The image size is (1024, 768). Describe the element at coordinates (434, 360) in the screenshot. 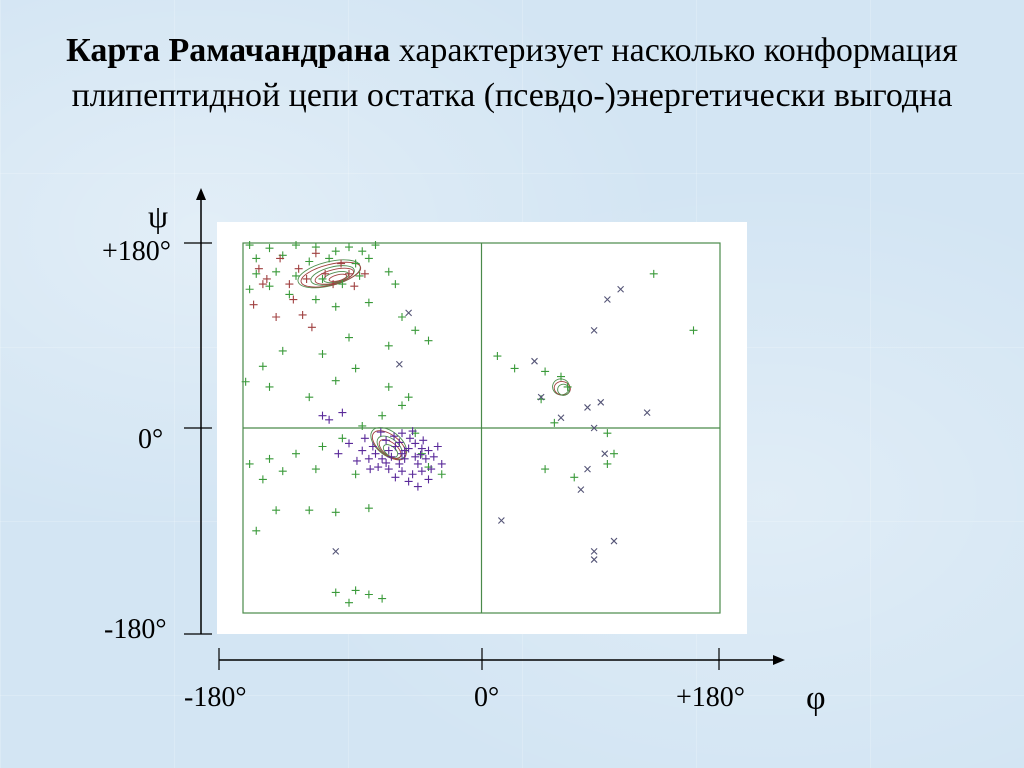

I see `contour-group` at that location.